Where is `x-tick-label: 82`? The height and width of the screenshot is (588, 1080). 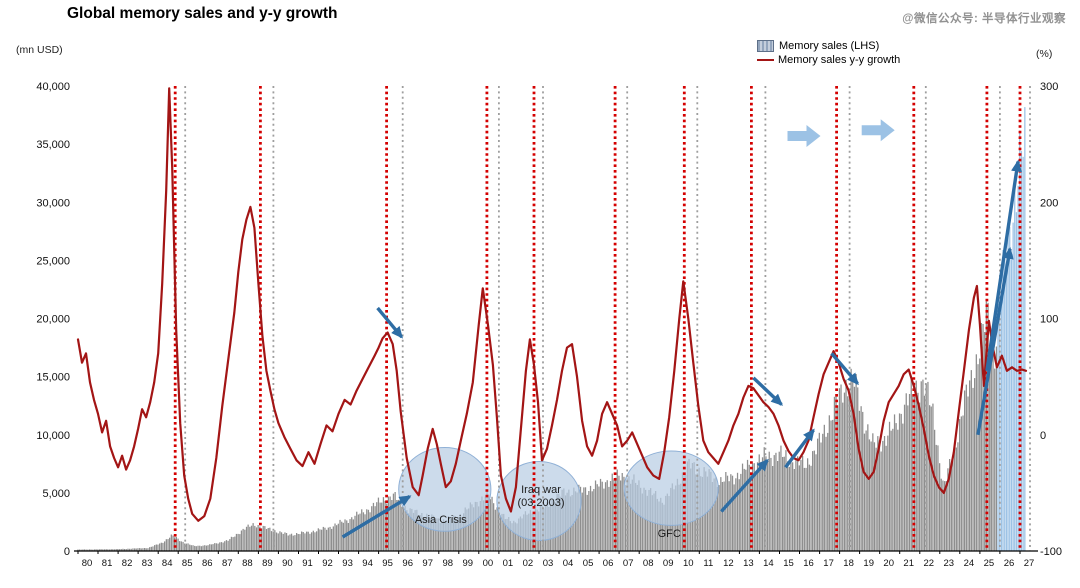 x-tick-label: 82 is located at coordinates (127, 563).